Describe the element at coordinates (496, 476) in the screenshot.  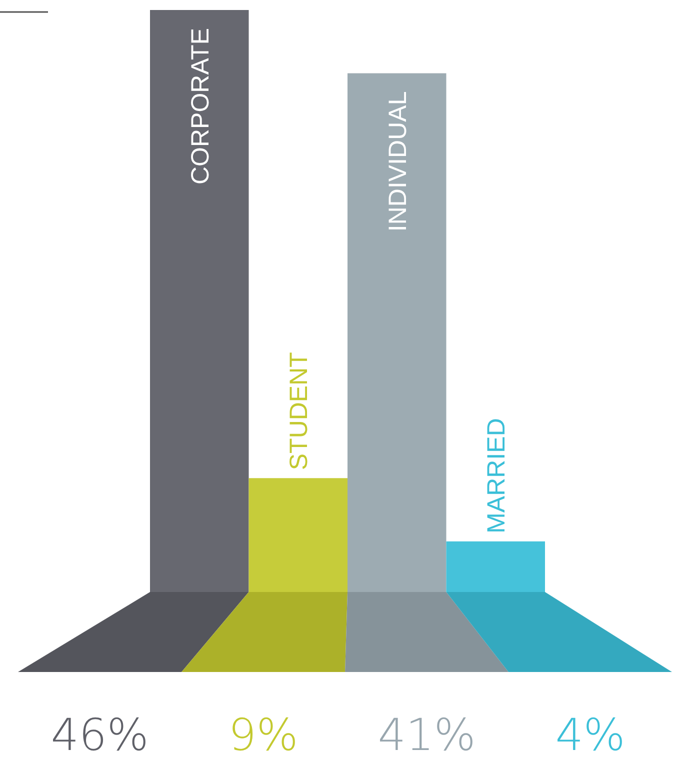
I see `x-tick-label: MARRIED` at that location.